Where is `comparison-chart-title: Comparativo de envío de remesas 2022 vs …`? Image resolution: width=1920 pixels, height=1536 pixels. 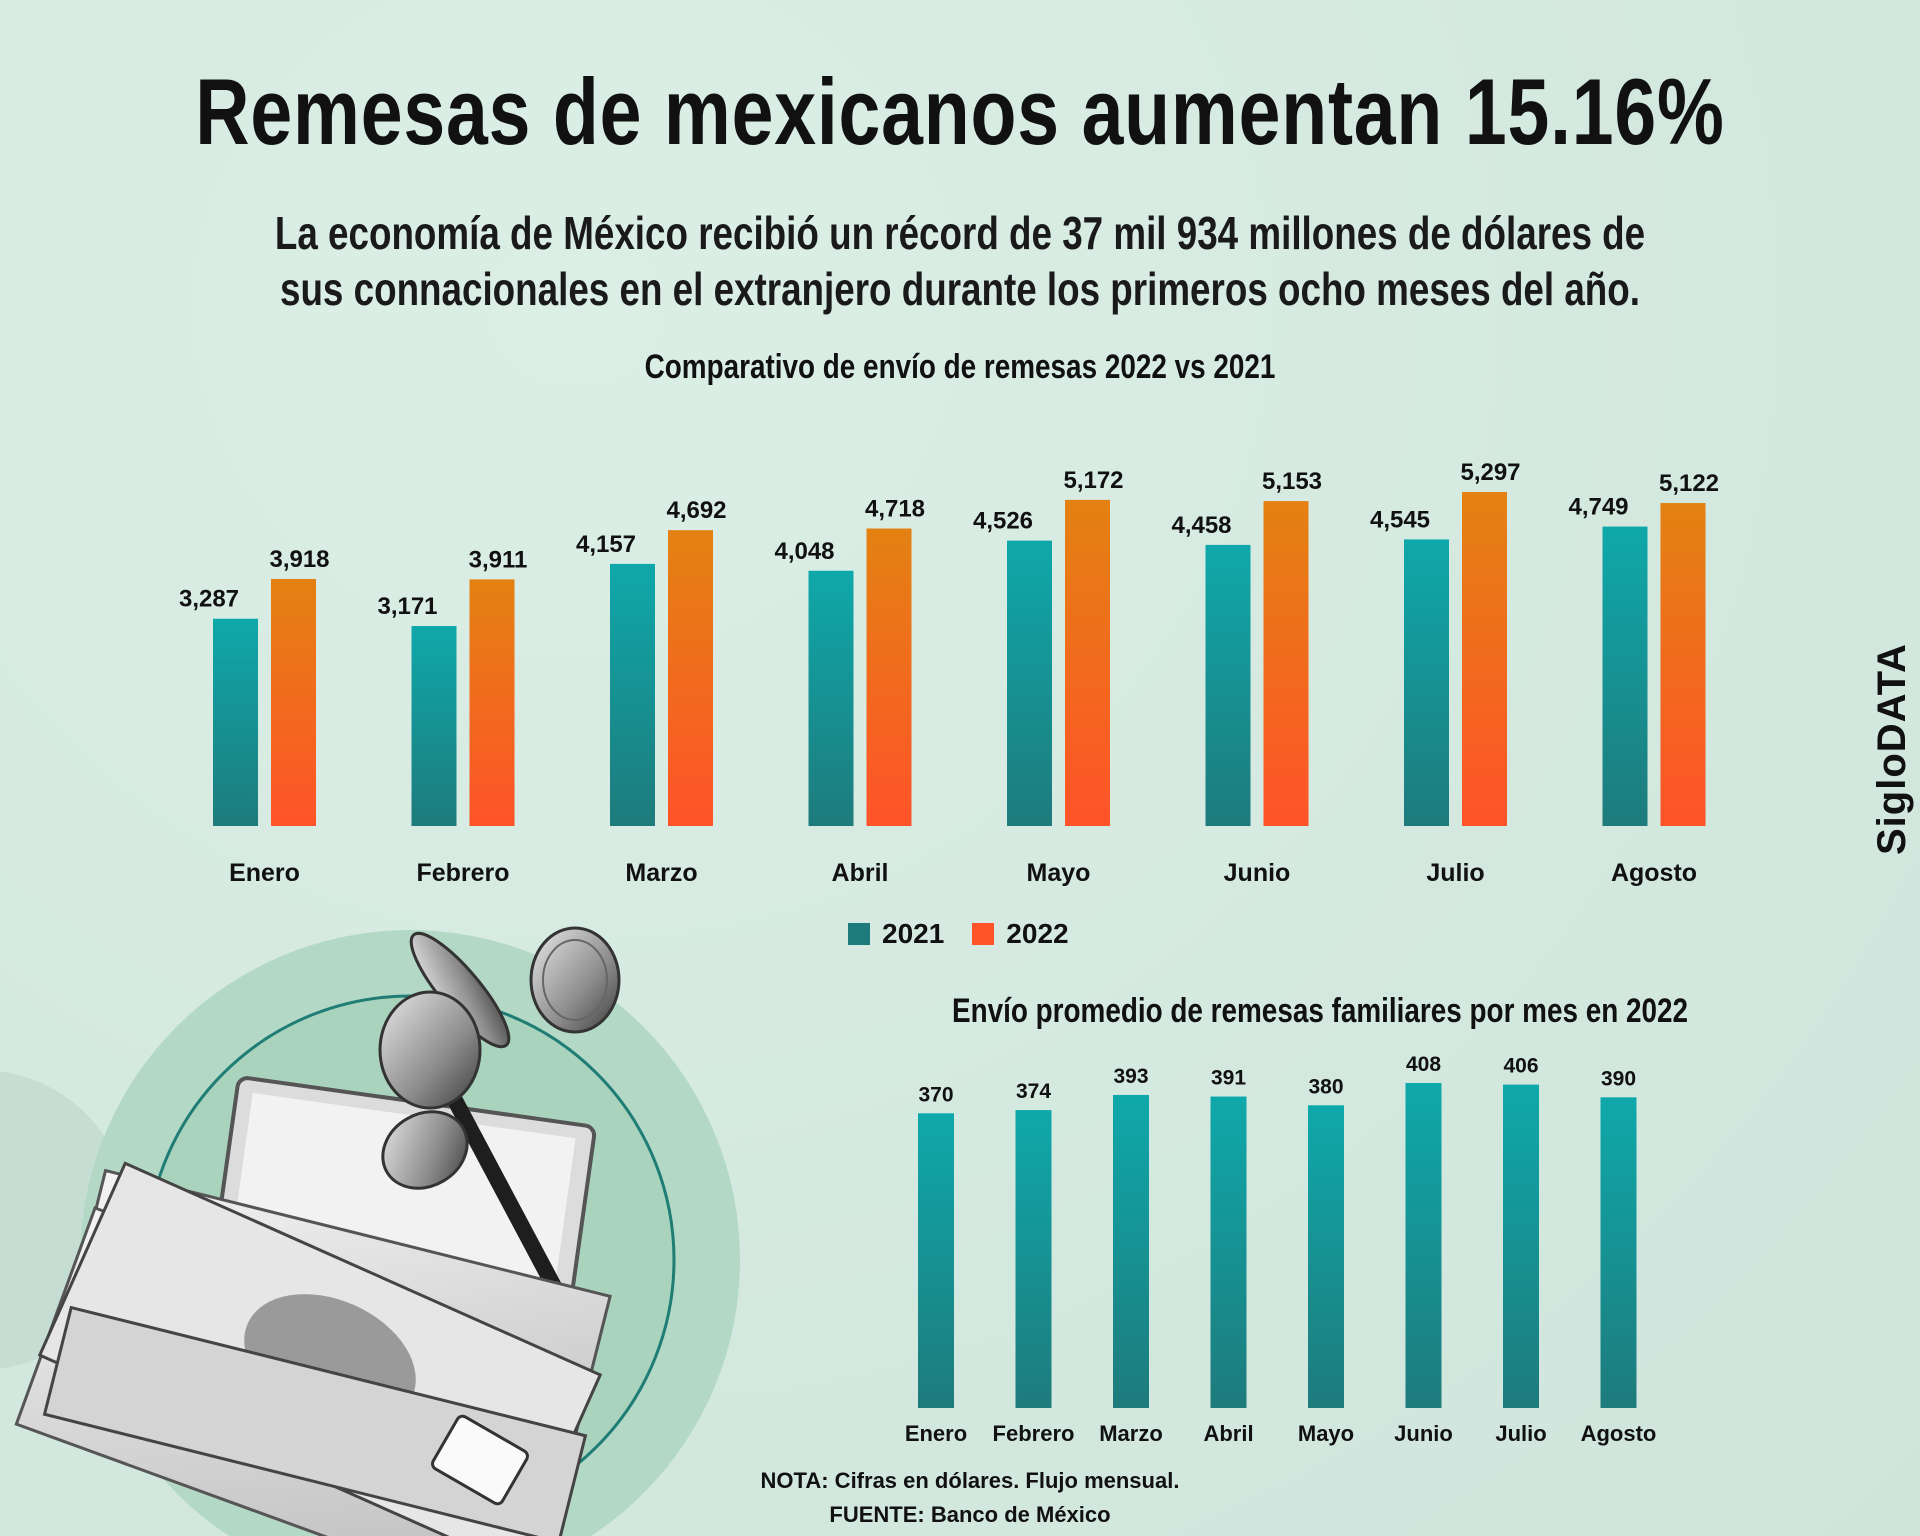 comparison-chart-title: Comparativo de envío de remesas 2022 vs … is located at coordinates (960, 367).